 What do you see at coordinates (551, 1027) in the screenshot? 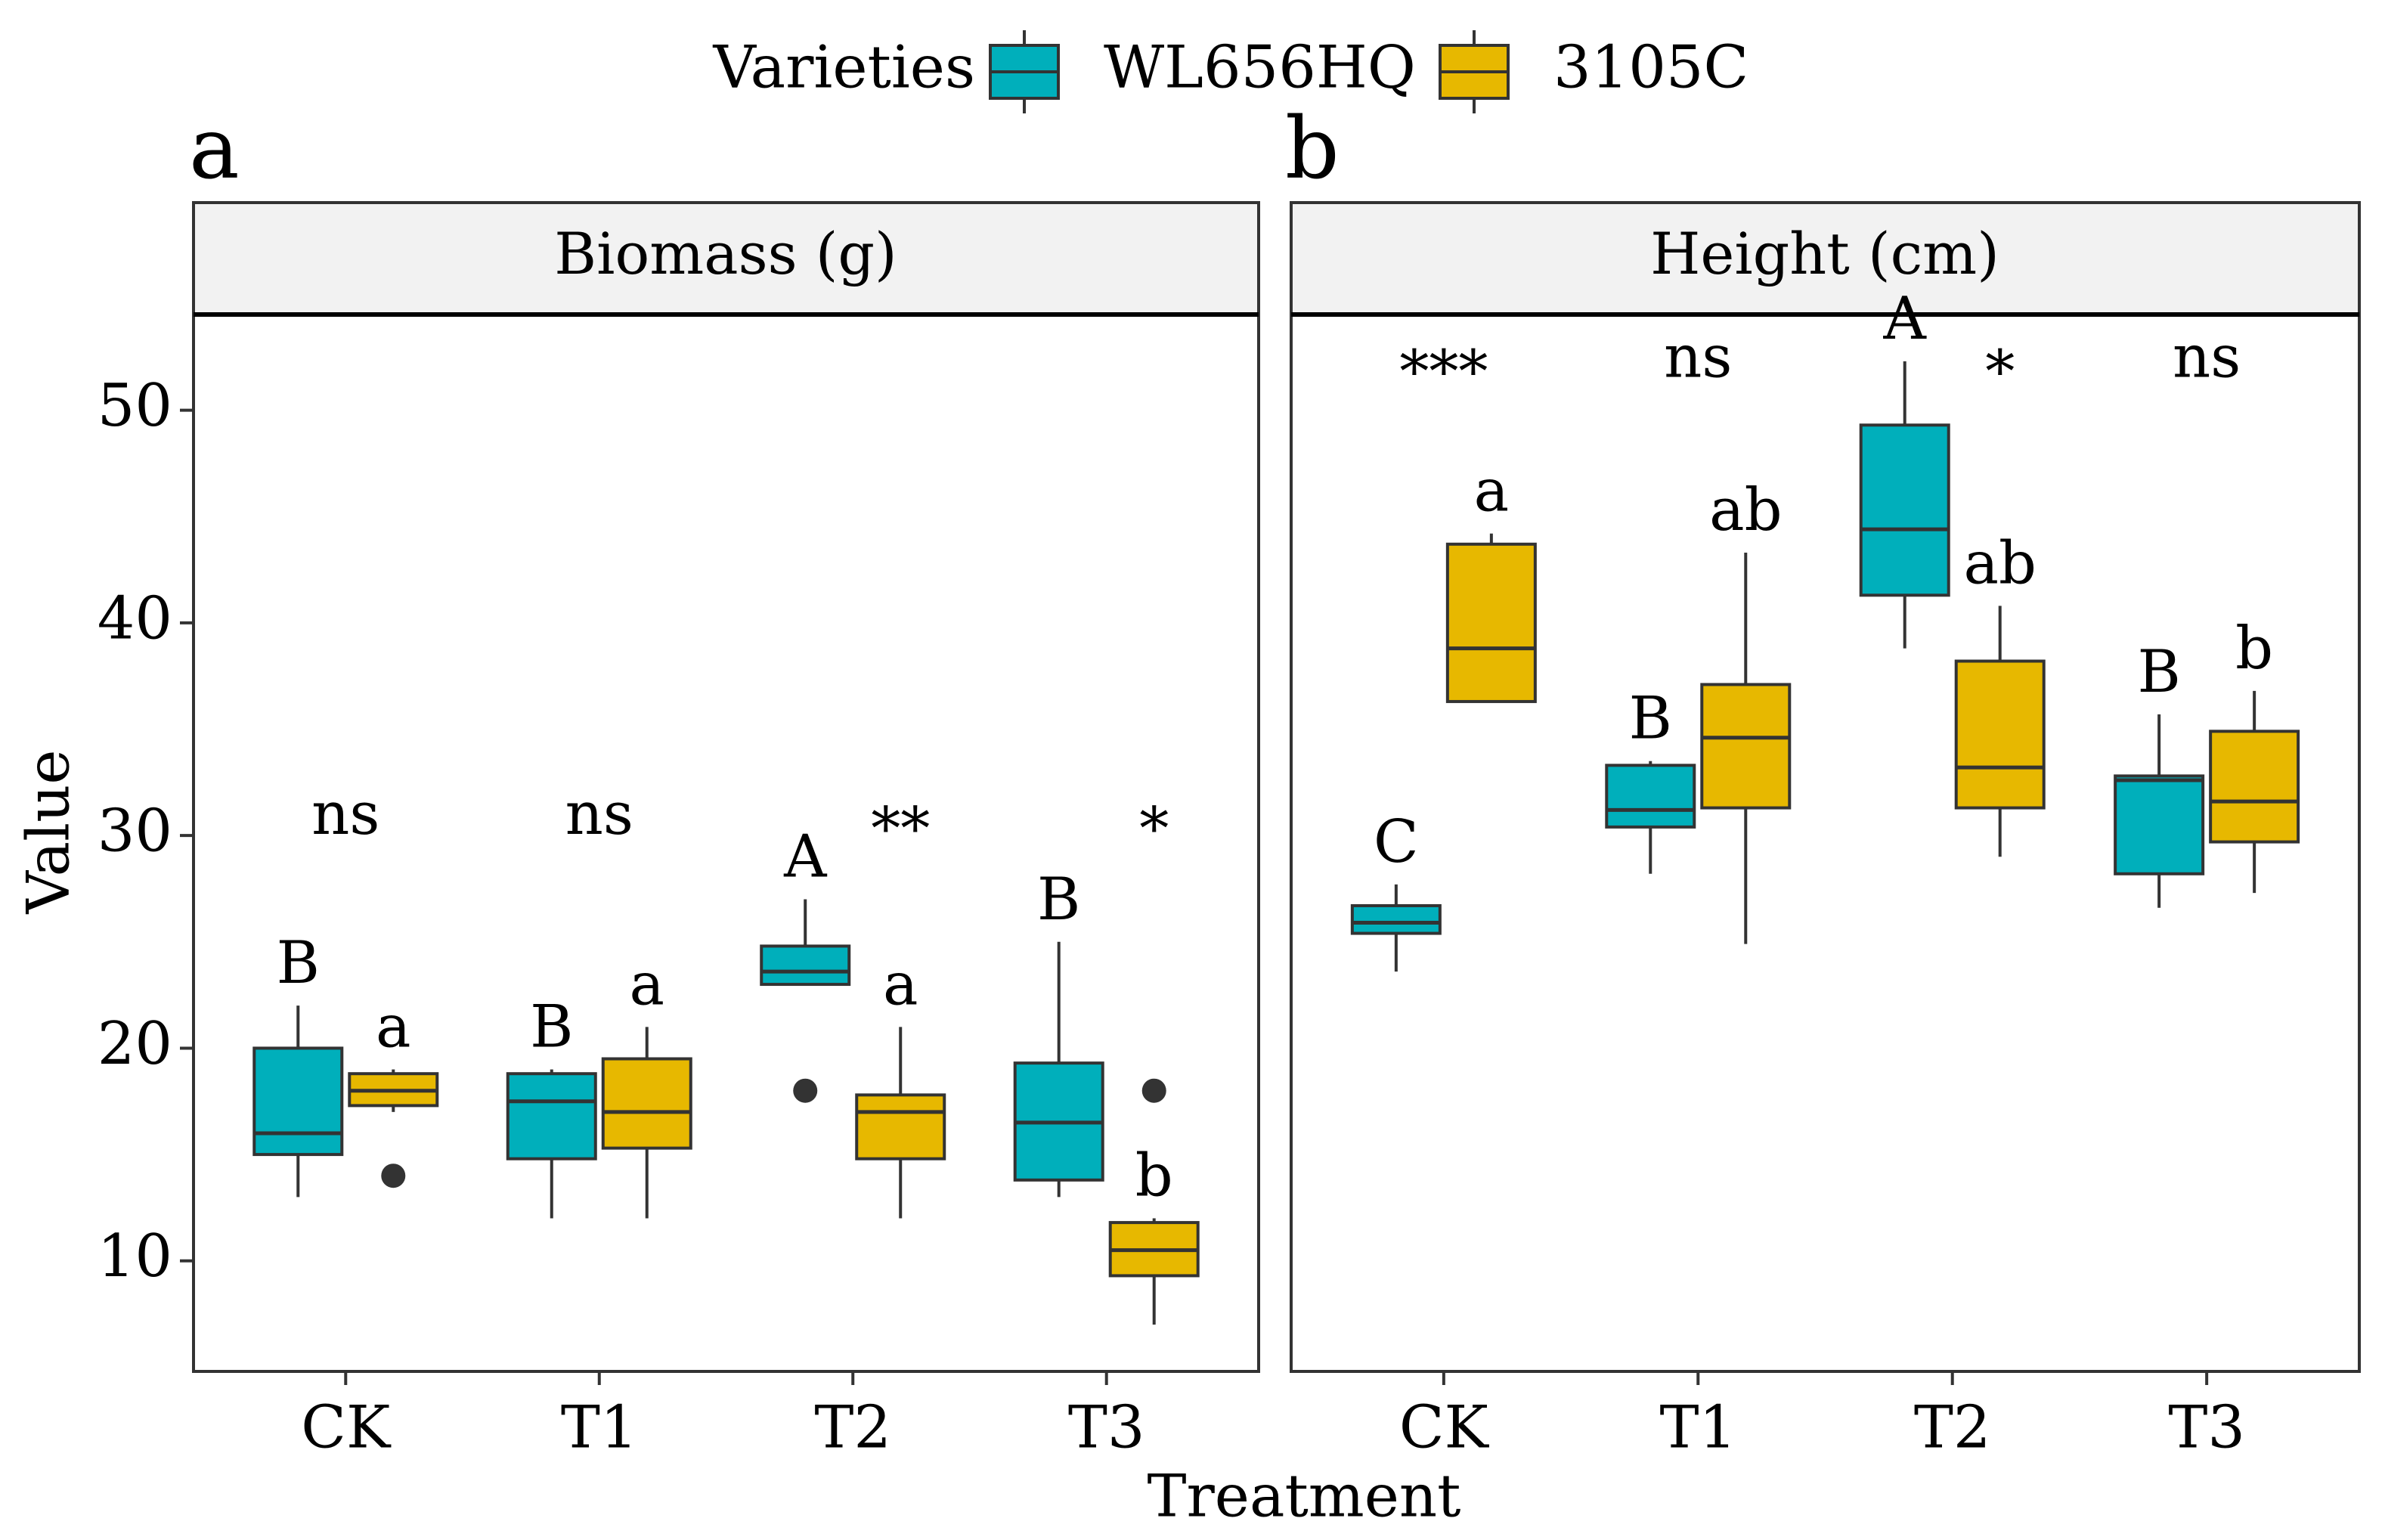
I see `box-a-t1-wl656hq-letter: B` at bounding box center [551, 1027].